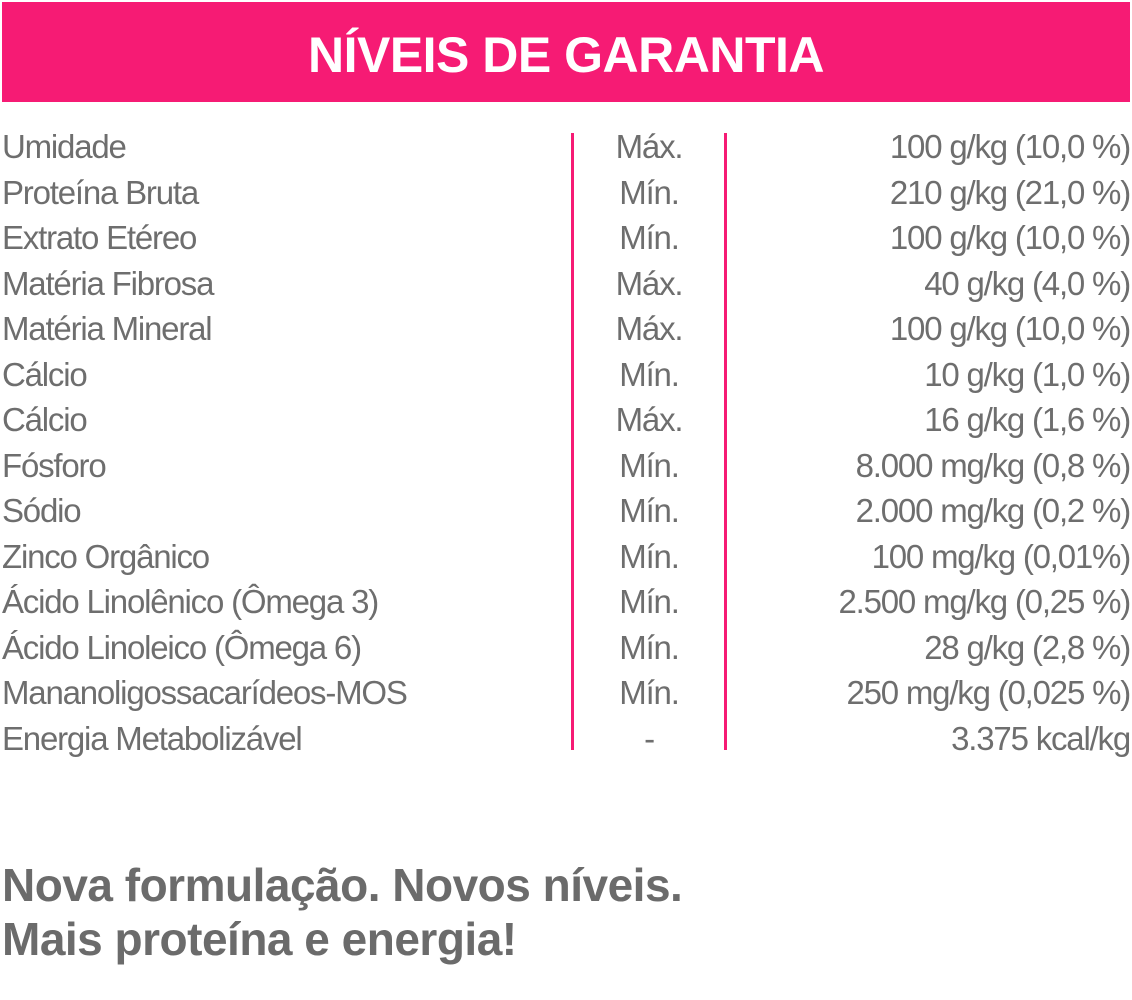 This screenshot has height=1000, width=1132. I want to click on table-row: Zinco Orgânico Mín. 100 mg/kg (0,01%), so click(566, 557).